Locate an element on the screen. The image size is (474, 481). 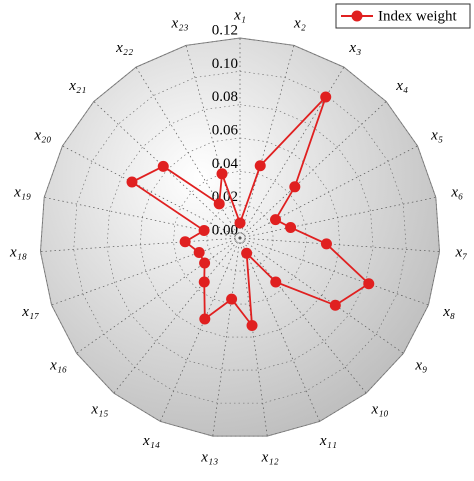
axis-label: x₂₁ is located at coordinates (77, 86).